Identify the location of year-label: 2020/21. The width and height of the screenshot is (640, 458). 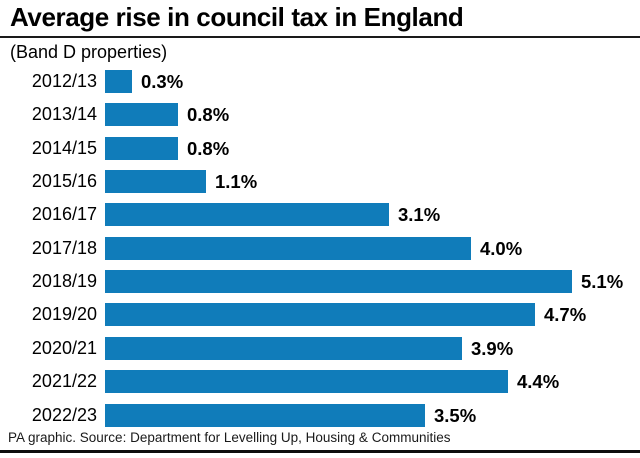
(64, 348).